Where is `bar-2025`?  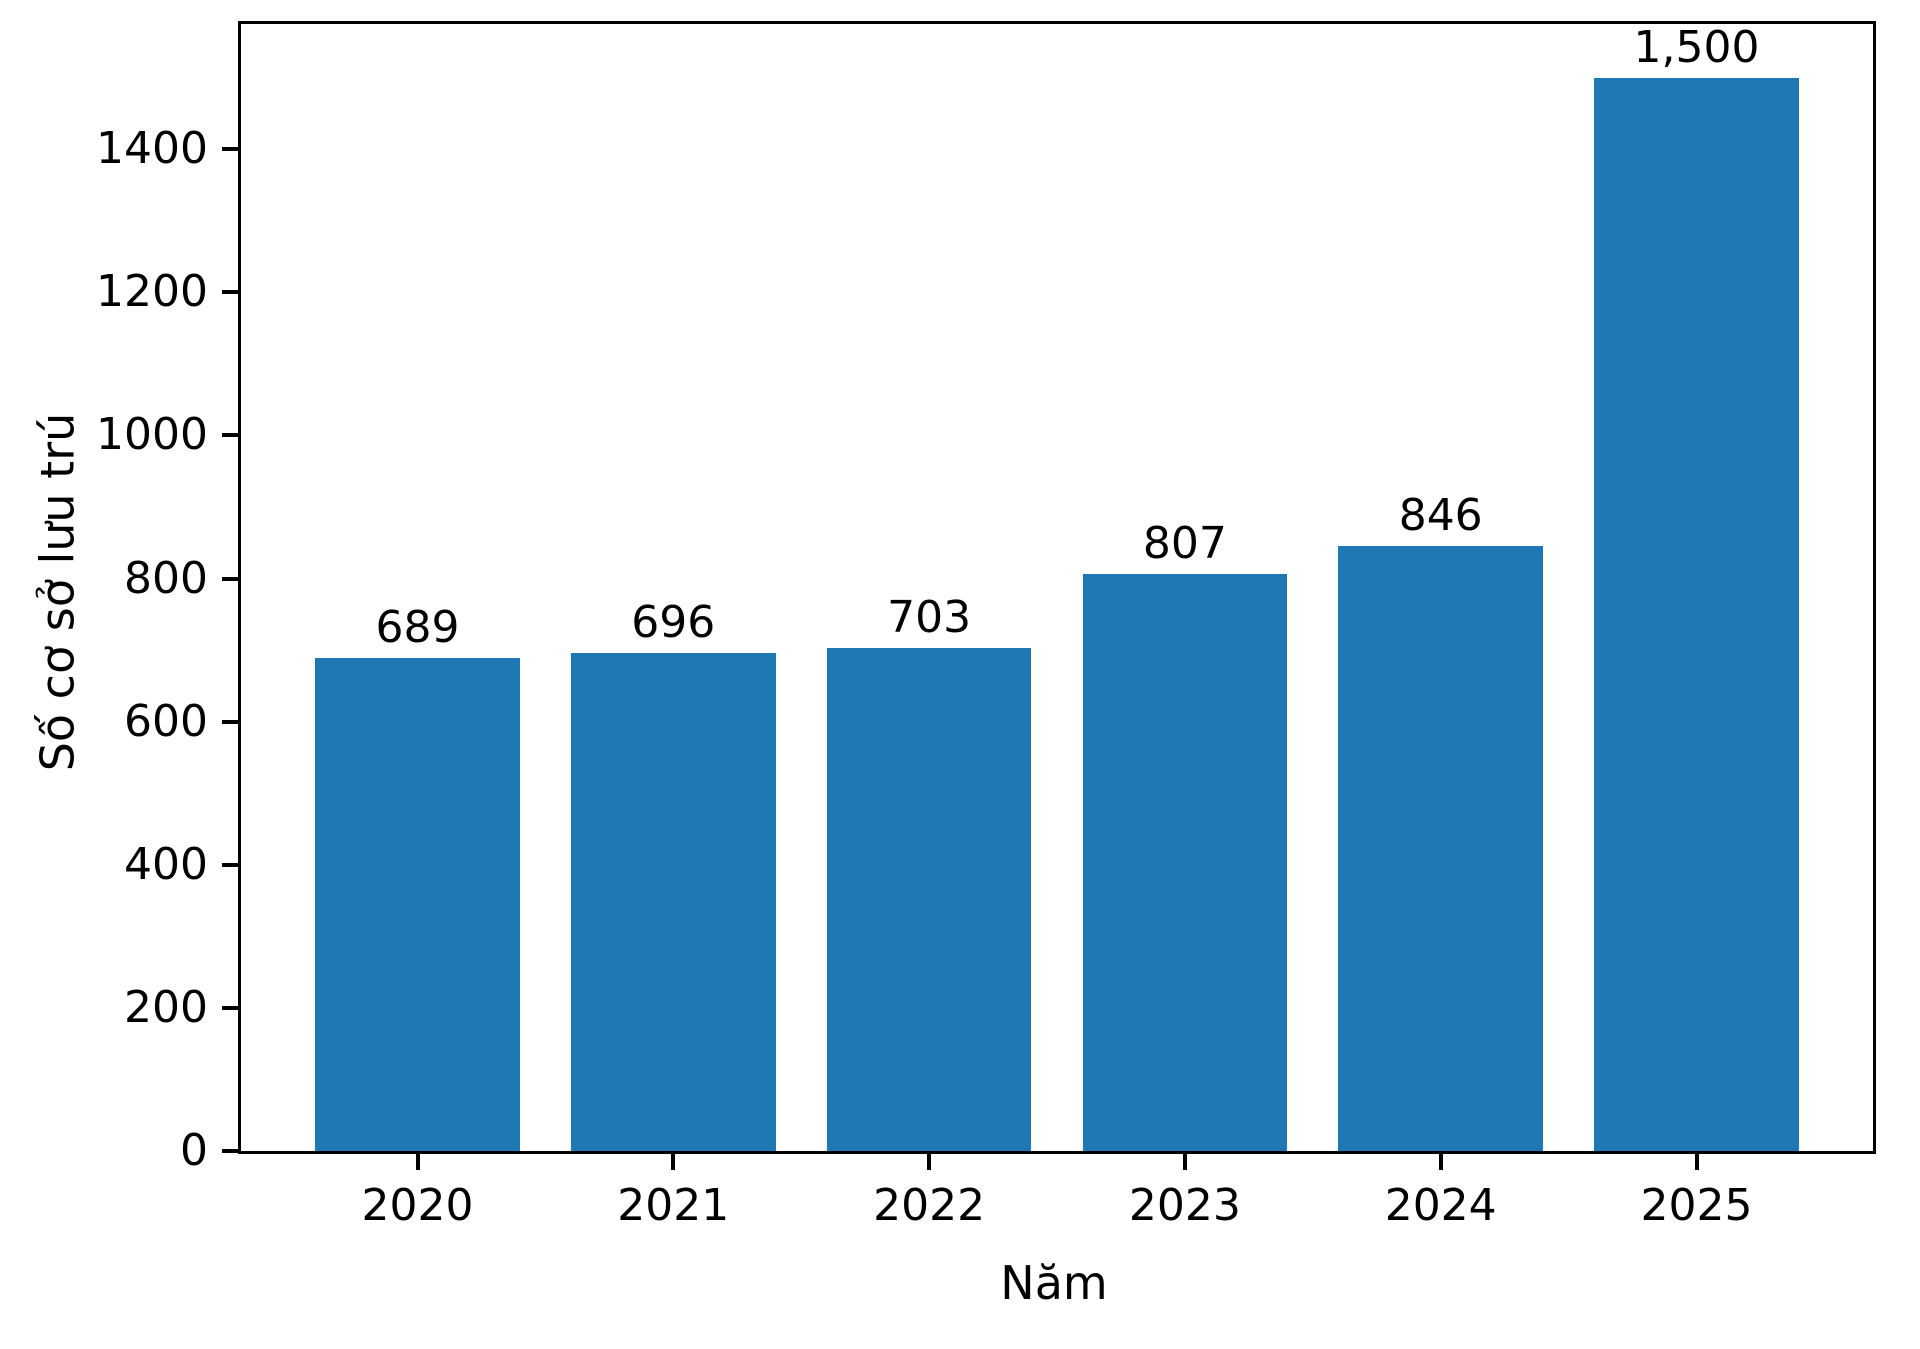 bar-2025 is located at coordinates (1696, 614).